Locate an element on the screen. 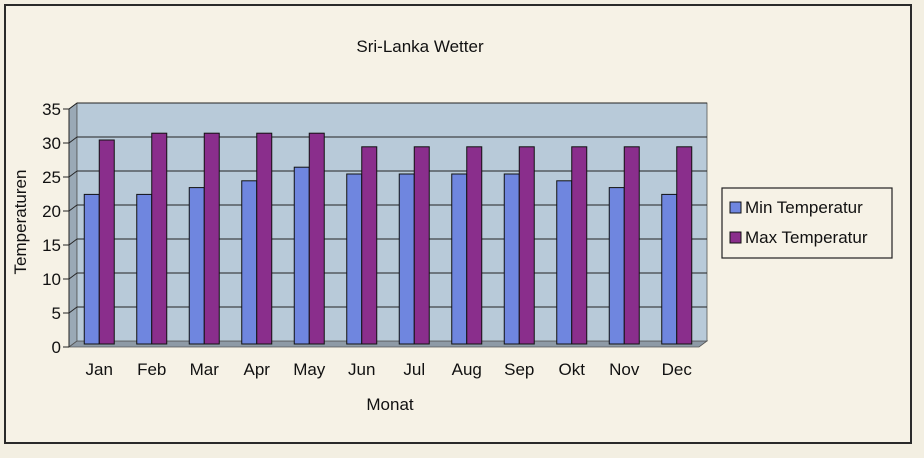 The height and width of the screenshot is (458, 924). y-axis-label: Temperaturen is located at coordinates (20, 222).